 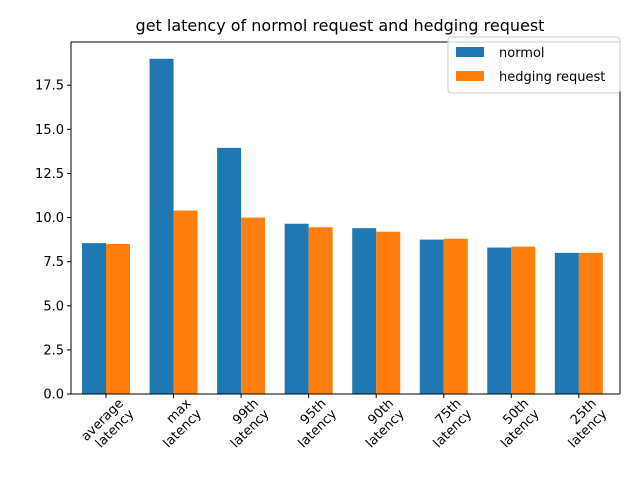 I want to click on legend-swatch-normol, so click(x=470, y=52).